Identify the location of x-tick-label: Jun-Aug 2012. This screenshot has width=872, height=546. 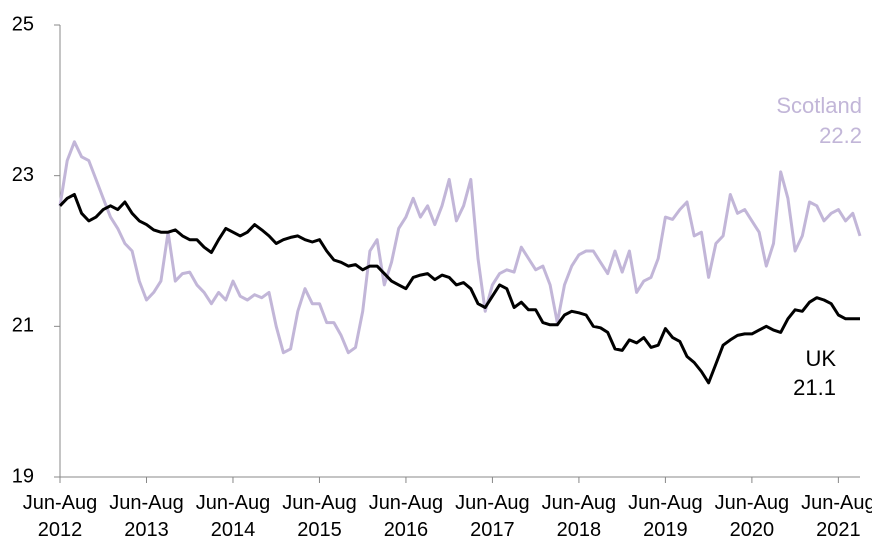
(60, 516).